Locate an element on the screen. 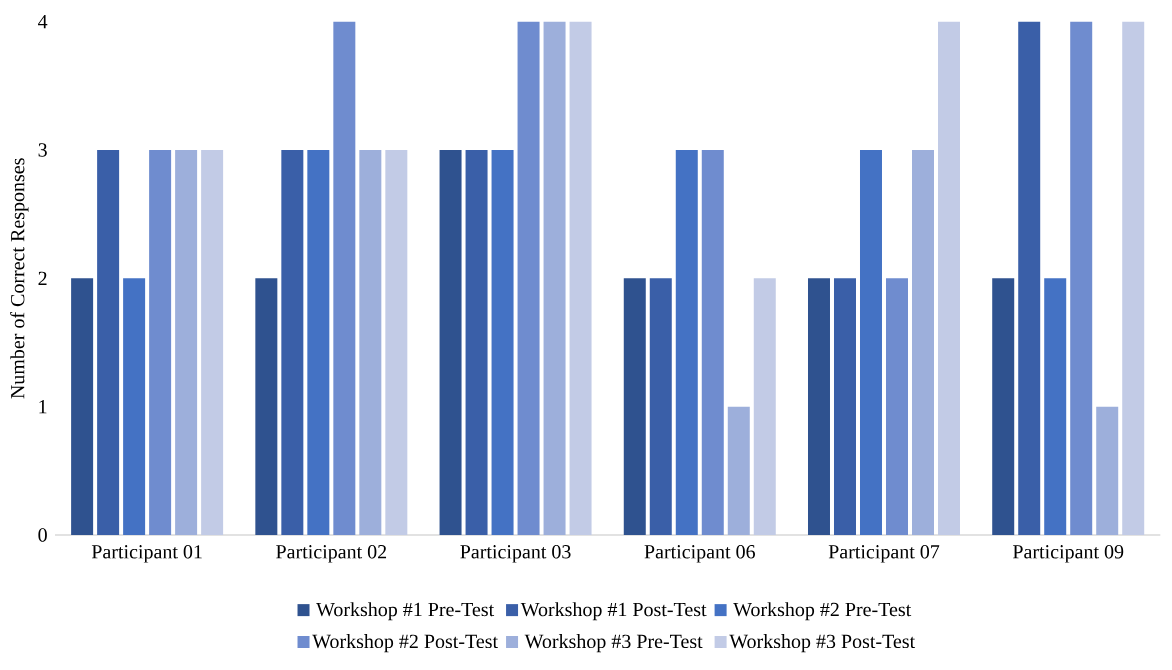  y-tick-label: 2 is located at coordinates (42, 278).